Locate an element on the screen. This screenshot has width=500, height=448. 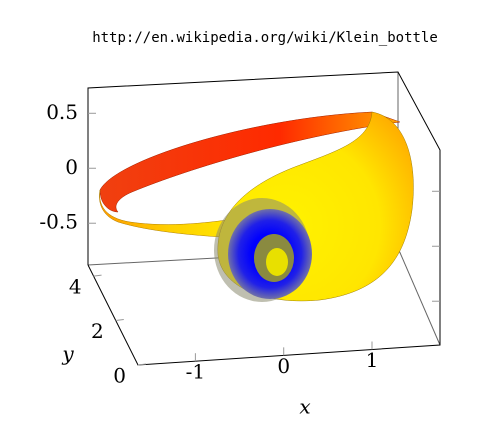
x-tick-label: 0 is located at coordinates (283, 366).